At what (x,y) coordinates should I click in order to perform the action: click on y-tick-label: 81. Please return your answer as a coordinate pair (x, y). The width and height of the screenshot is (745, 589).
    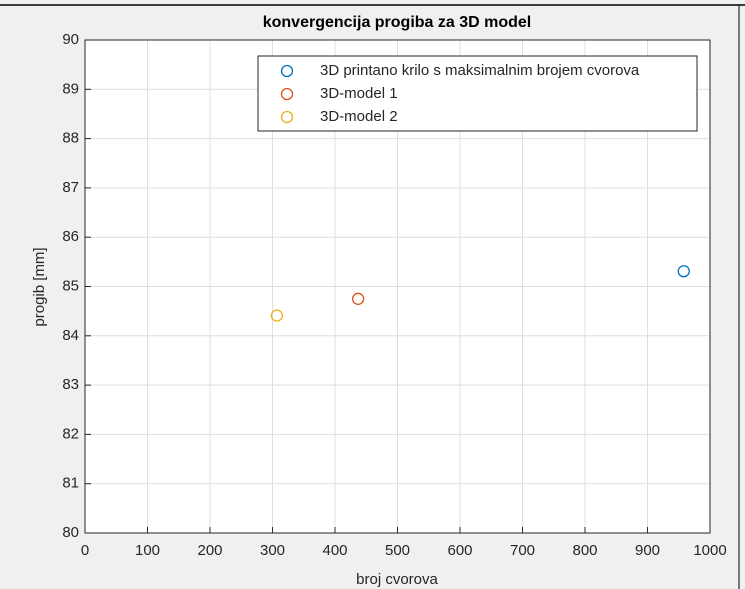
    Looking at the image, I should click on (70, 483).